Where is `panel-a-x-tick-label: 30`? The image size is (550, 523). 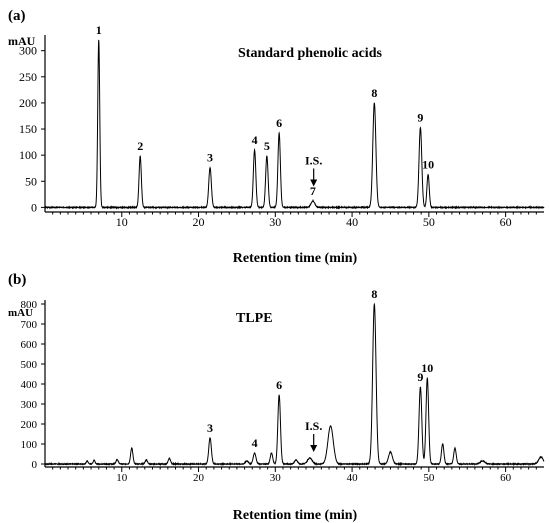
panel-a-x-tick-label: 30 is located at coordinates (275, 222).